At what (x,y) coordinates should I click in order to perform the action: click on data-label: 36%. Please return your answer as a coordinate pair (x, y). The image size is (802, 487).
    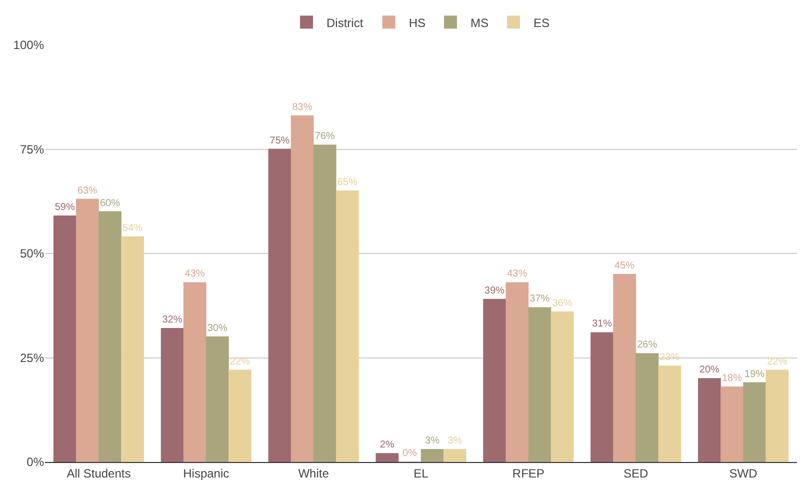
    Looking at the image, I should click on (562, 303).